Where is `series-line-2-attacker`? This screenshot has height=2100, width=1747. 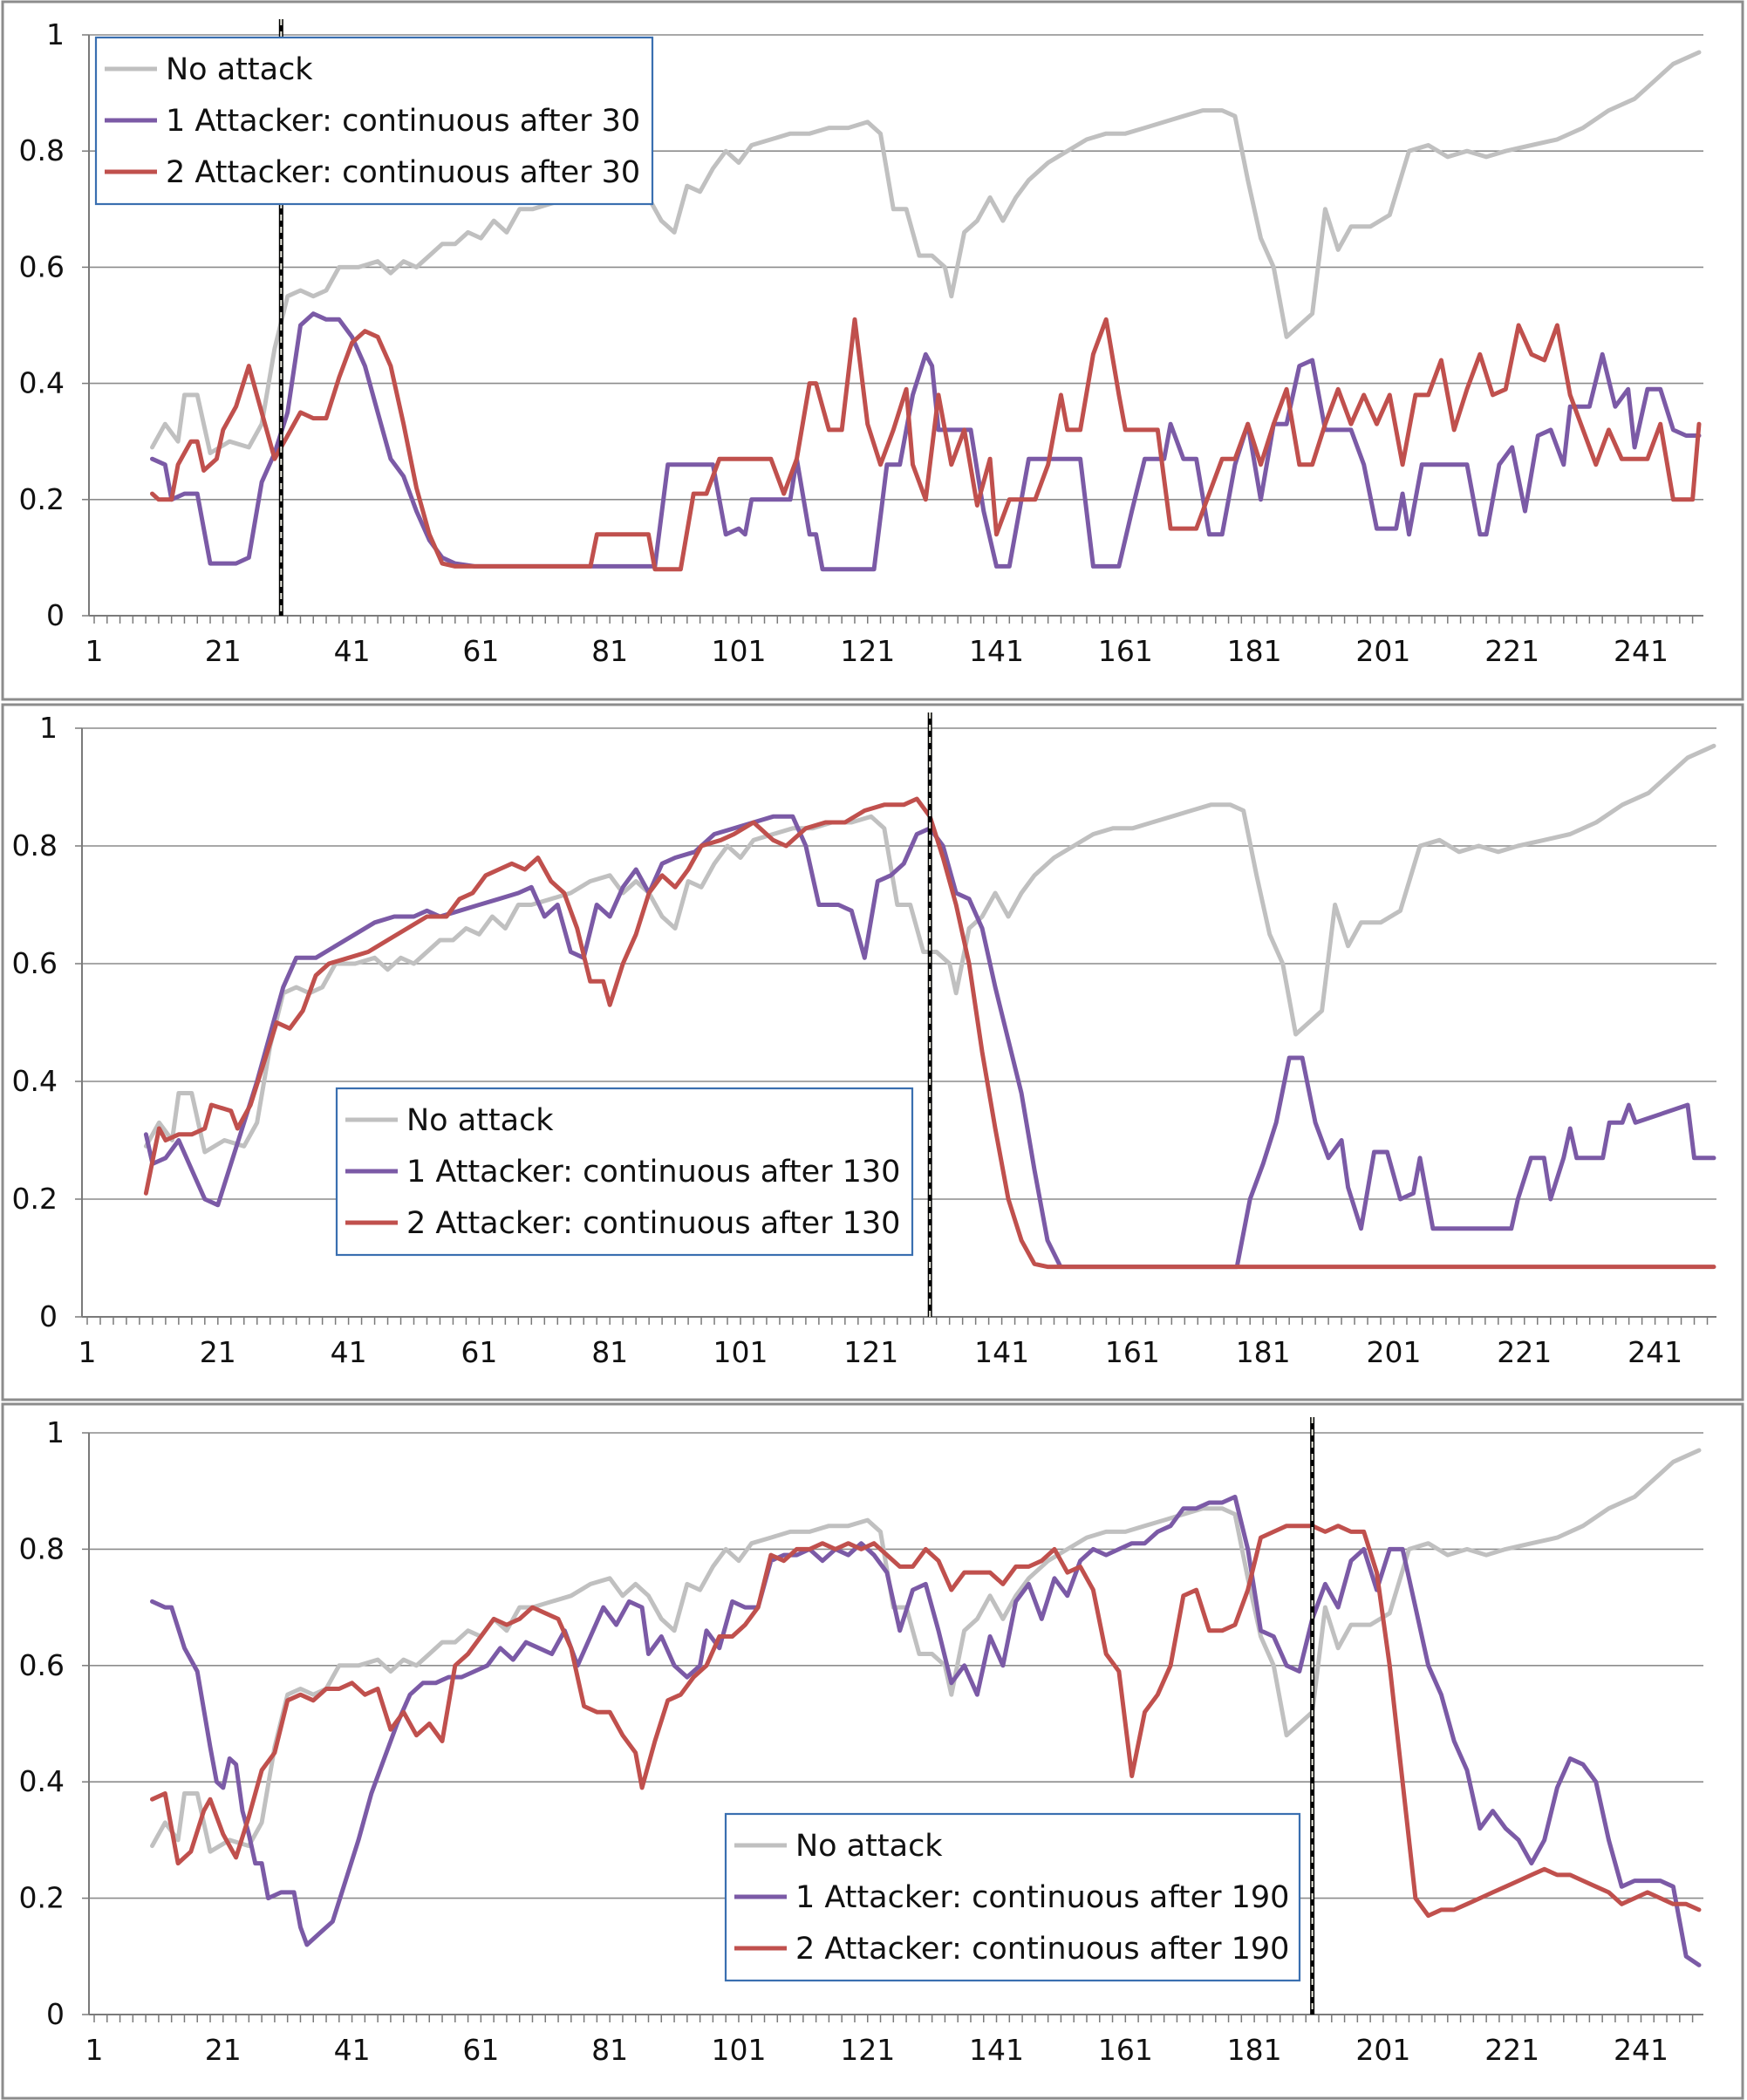
series-line-2-attacker is located at coordinates (926, 445).